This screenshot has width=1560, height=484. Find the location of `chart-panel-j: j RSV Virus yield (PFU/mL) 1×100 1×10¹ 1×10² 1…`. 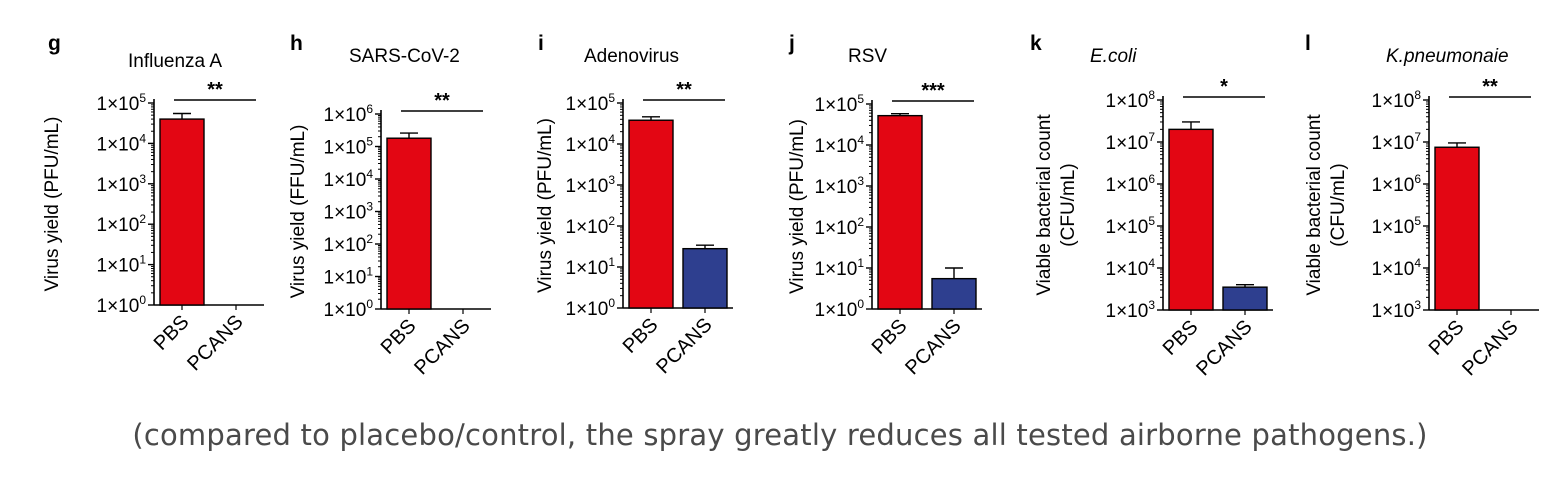

chart-panel-j: j RSV Virus yield (PFU/mL) 1×100 1×10¹ 1×10² 1… is located at coordinates (884, 205).